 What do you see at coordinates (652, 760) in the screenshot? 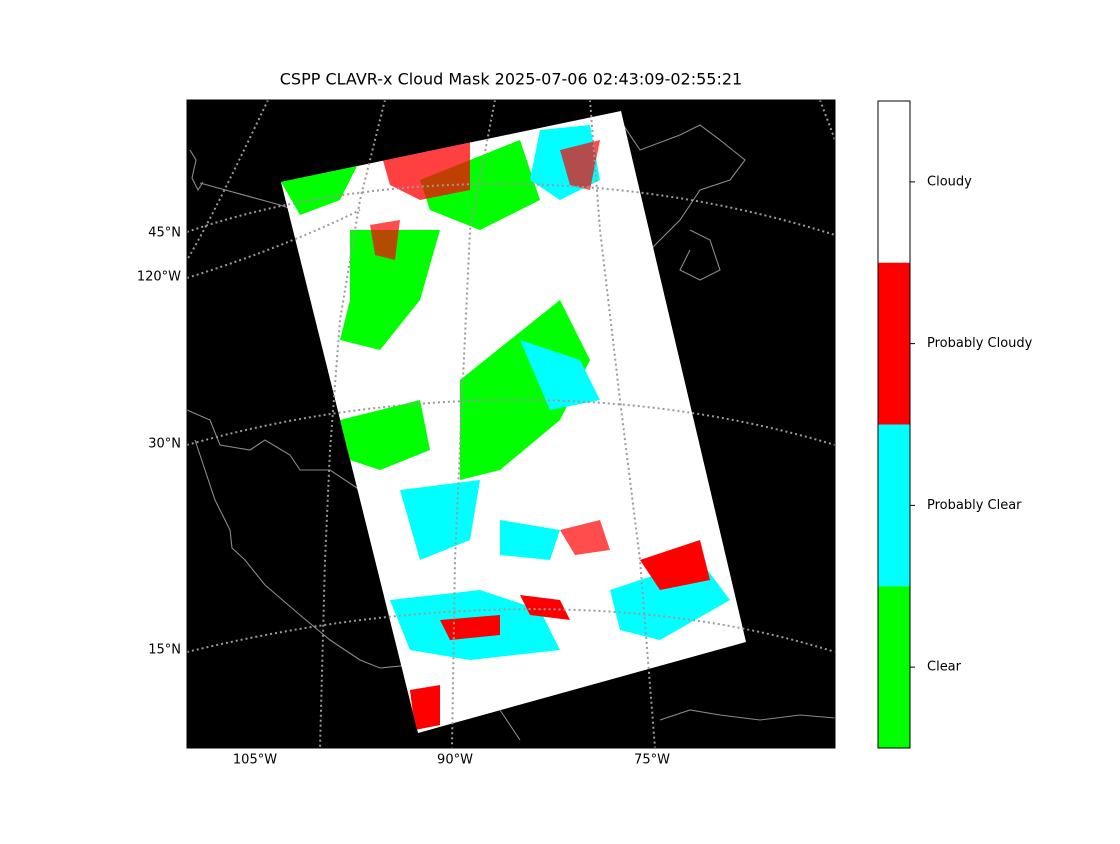
I see `lon-label: 75°W` at bounding box center [652, 760].